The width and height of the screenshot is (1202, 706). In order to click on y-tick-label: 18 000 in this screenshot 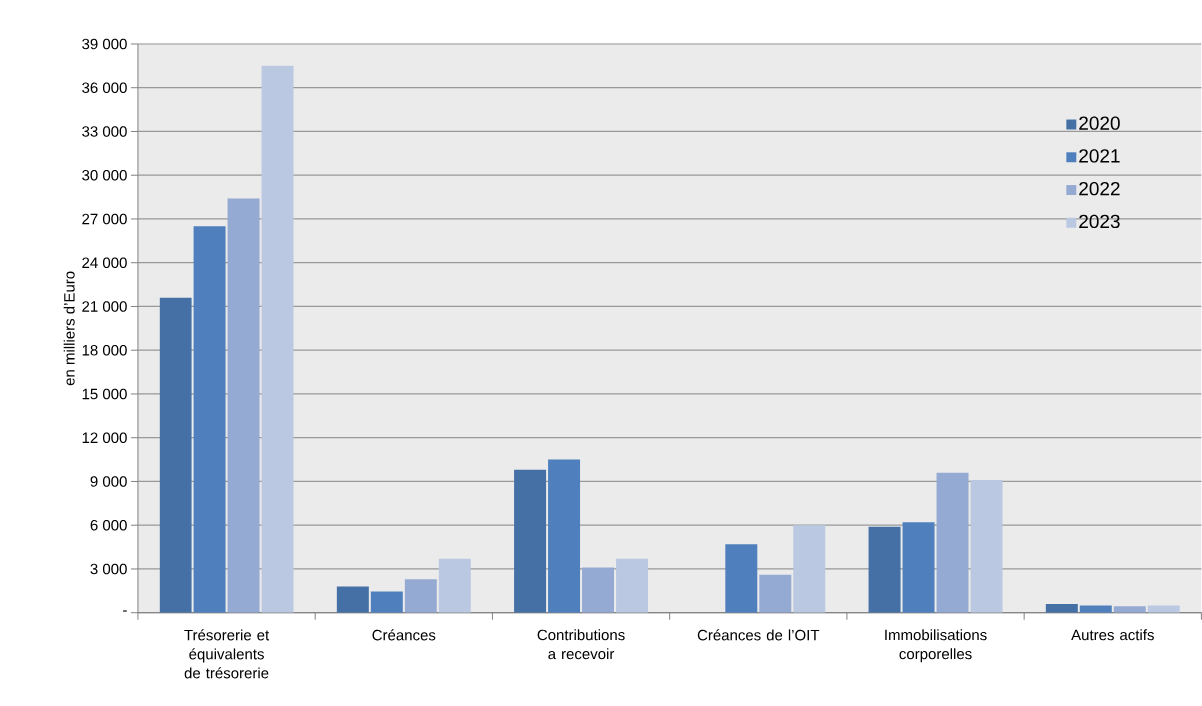, I will do `click(104, 350)`.